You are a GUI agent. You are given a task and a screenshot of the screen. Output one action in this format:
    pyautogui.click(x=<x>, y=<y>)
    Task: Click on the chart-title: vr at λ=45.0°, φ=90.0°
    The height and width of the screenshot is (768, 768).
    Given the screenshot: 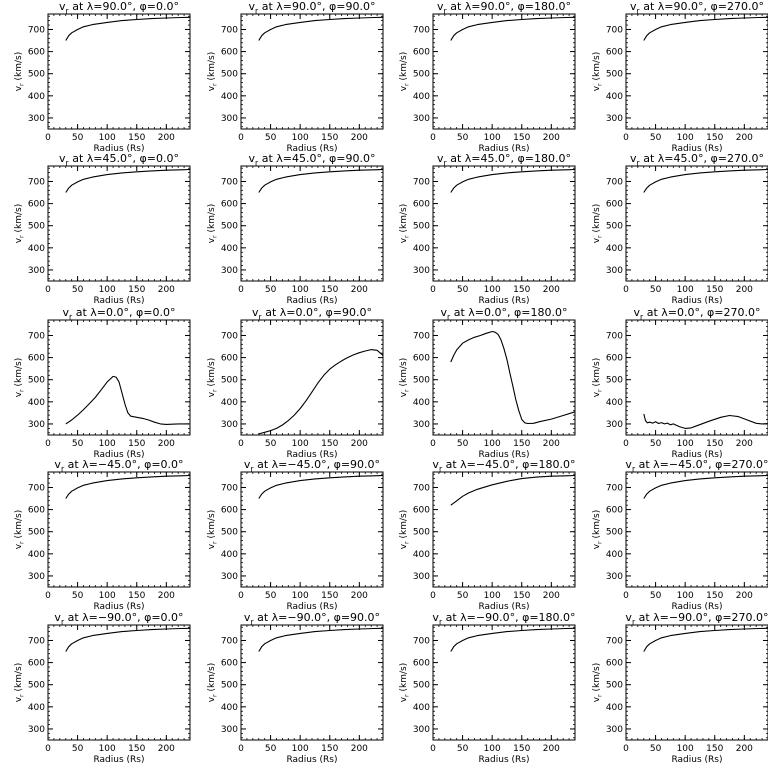 What is the action you would take?
    pyautogui.click(x=312, y=159)
    